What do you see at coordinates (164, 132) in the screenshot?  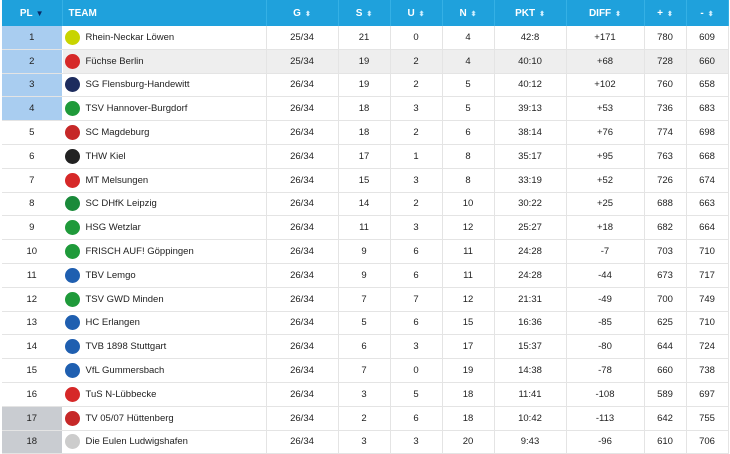 I see `team-cell: SC Magdeburg` at bounding box center [164, 132].